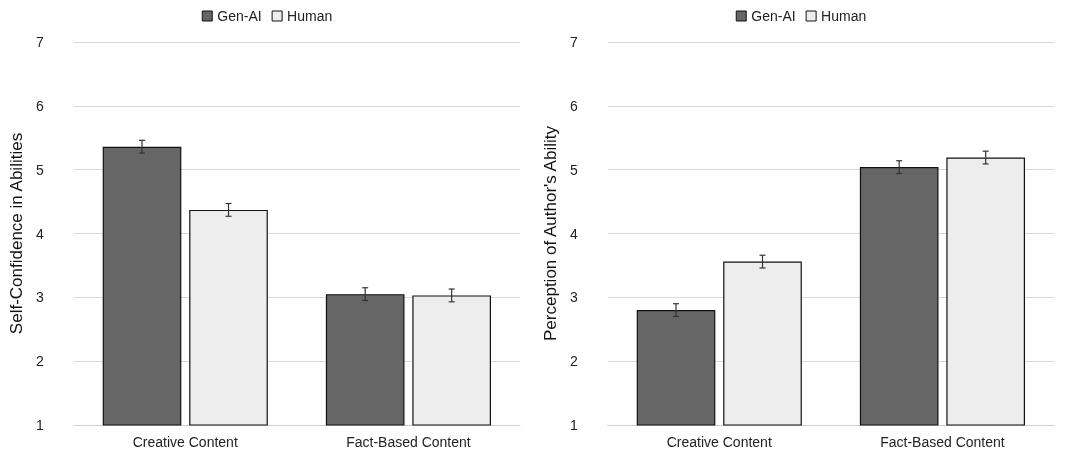  Describe the element at coordinates (16, 233) in the screenshot. I see `y-axis-title: Self-Confidence in Abilities` at that location.